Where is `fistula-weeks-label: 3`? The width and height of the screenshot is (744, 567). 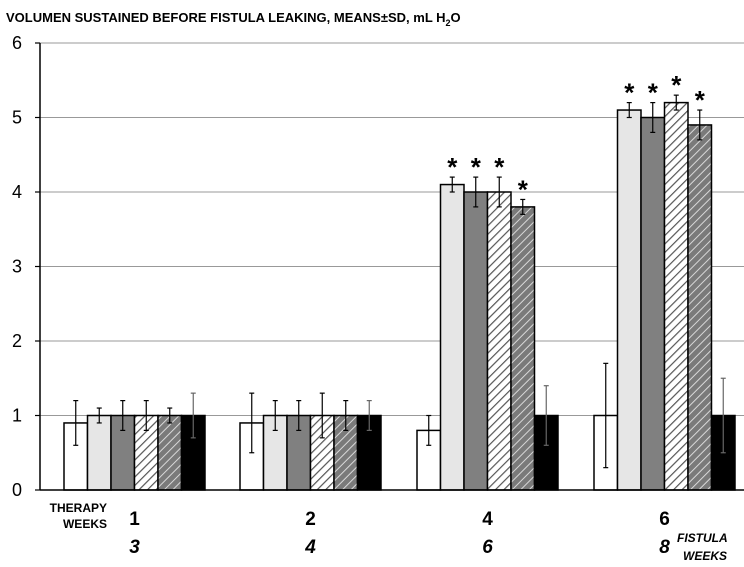
fistula-weeks-label: 3 is located at coordinates (134, 547).